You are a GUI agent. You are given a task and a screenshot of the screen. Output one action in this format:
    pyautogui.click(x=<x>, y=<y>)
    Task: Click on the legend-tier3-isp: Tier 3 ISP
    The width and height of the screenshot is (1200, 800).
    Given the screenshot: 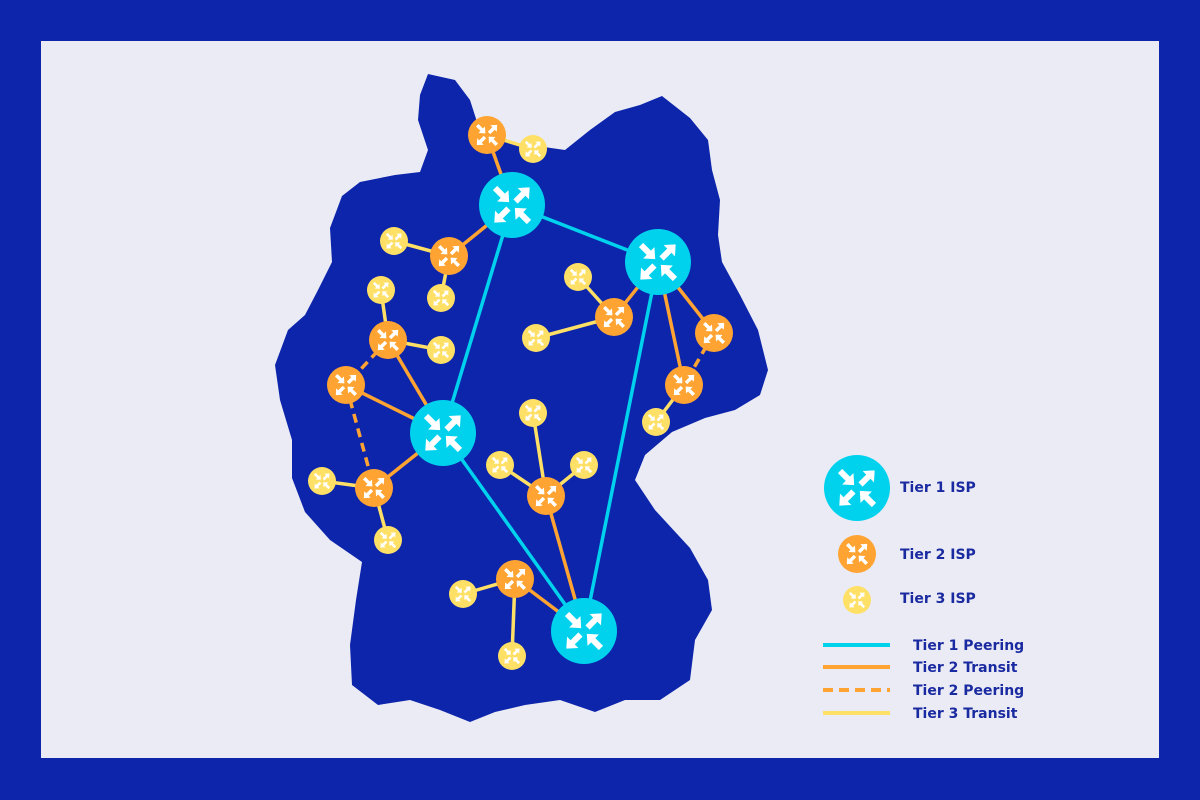 What is the action you would take?
    pyautogui.click(x=938, y=599)
    